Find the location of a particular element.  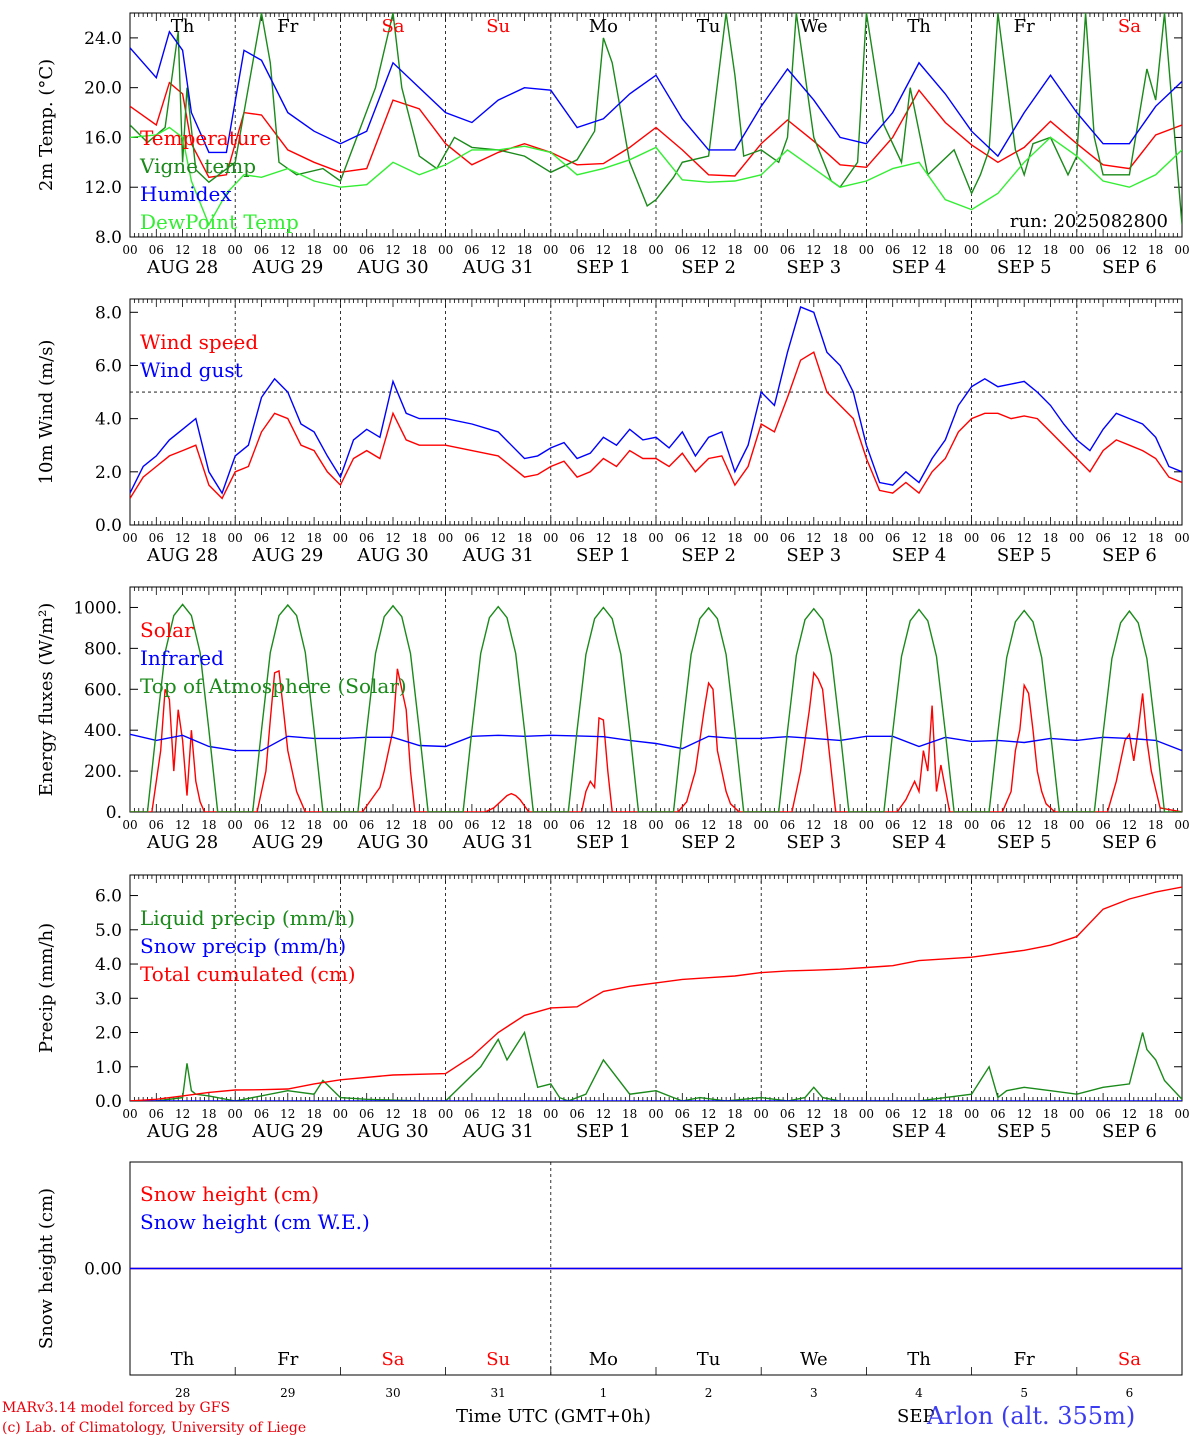

weekday-label: Tu is located at coordinates (709, 26).